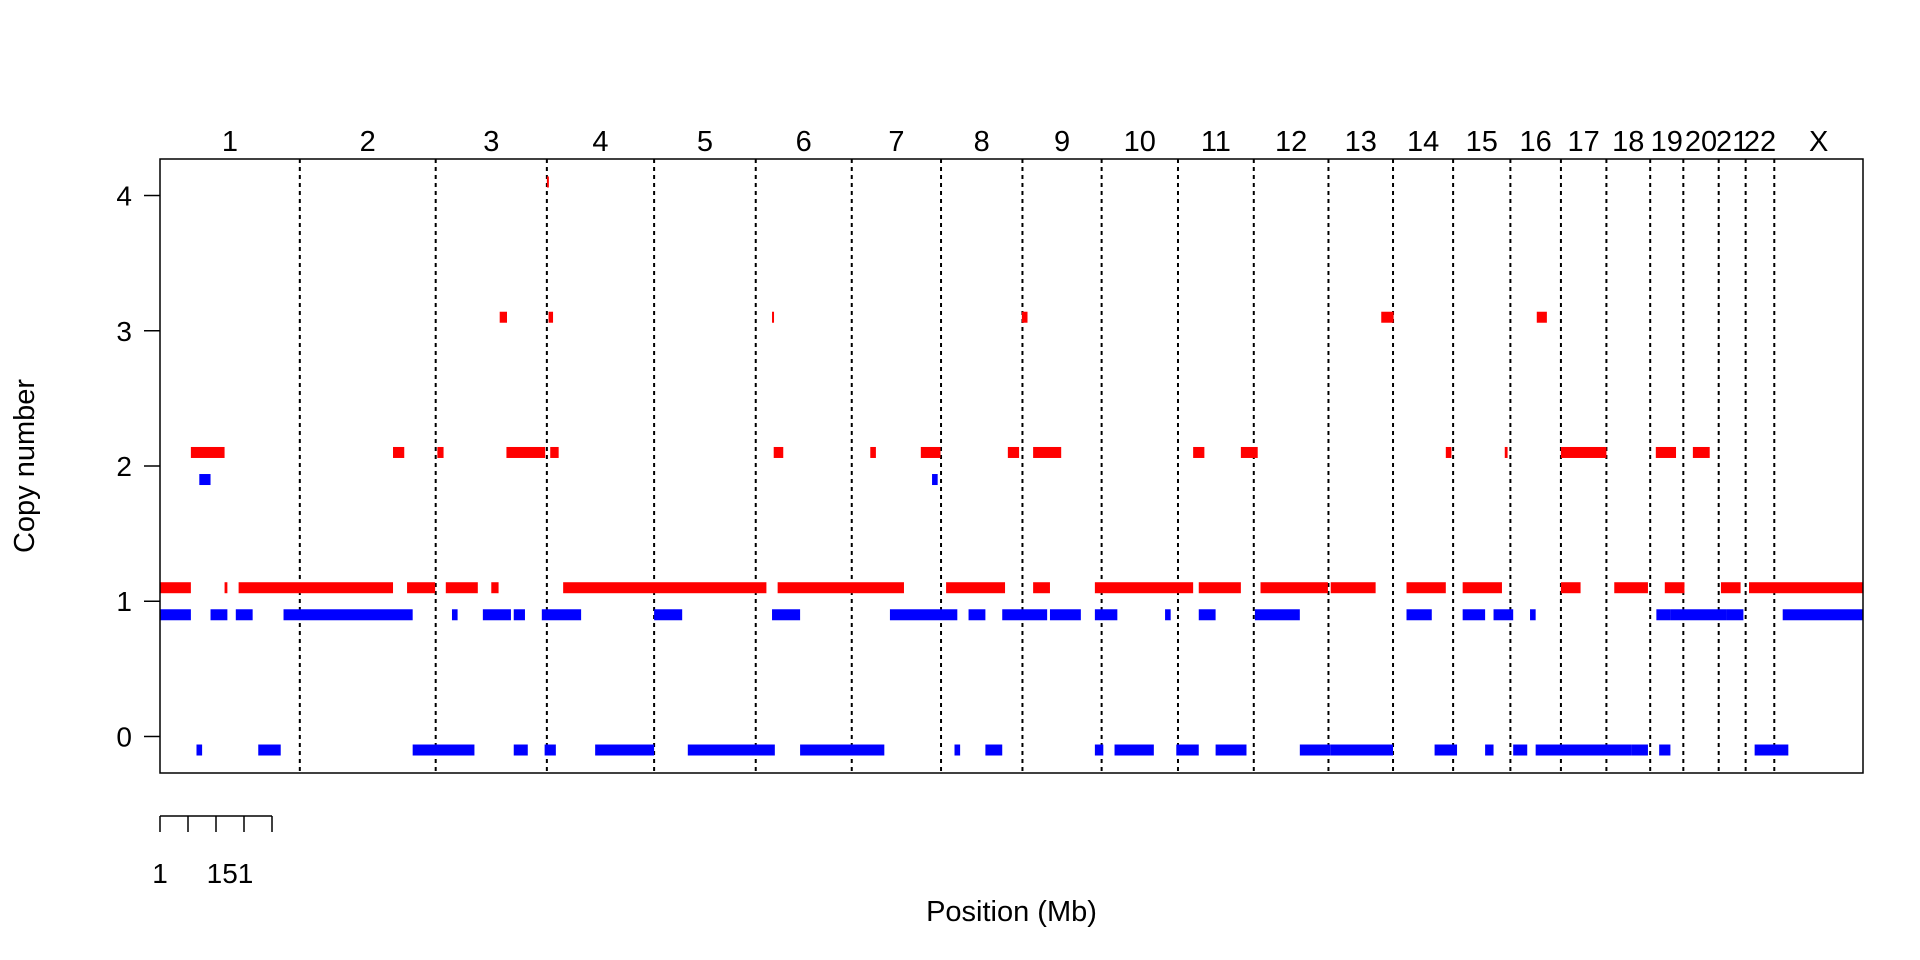 The image size is (1920, 960). I want to click on chromosome-label-7: 7, so click(896, 142).